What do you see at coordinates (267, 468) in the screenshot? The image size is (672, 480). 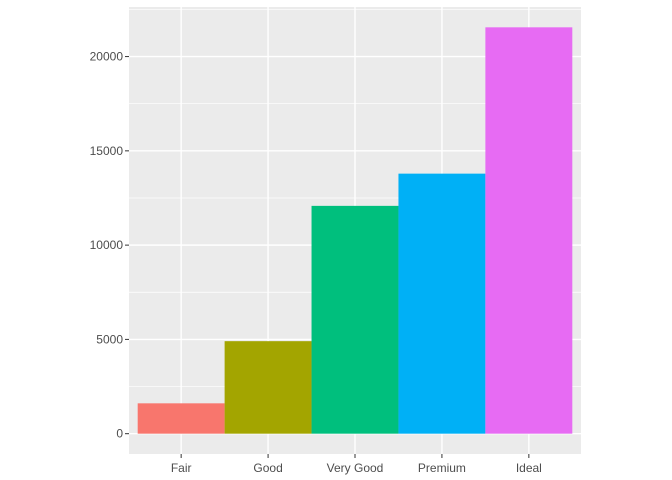 I see `x-tick-label: Good` at bounding box center [267, 468].